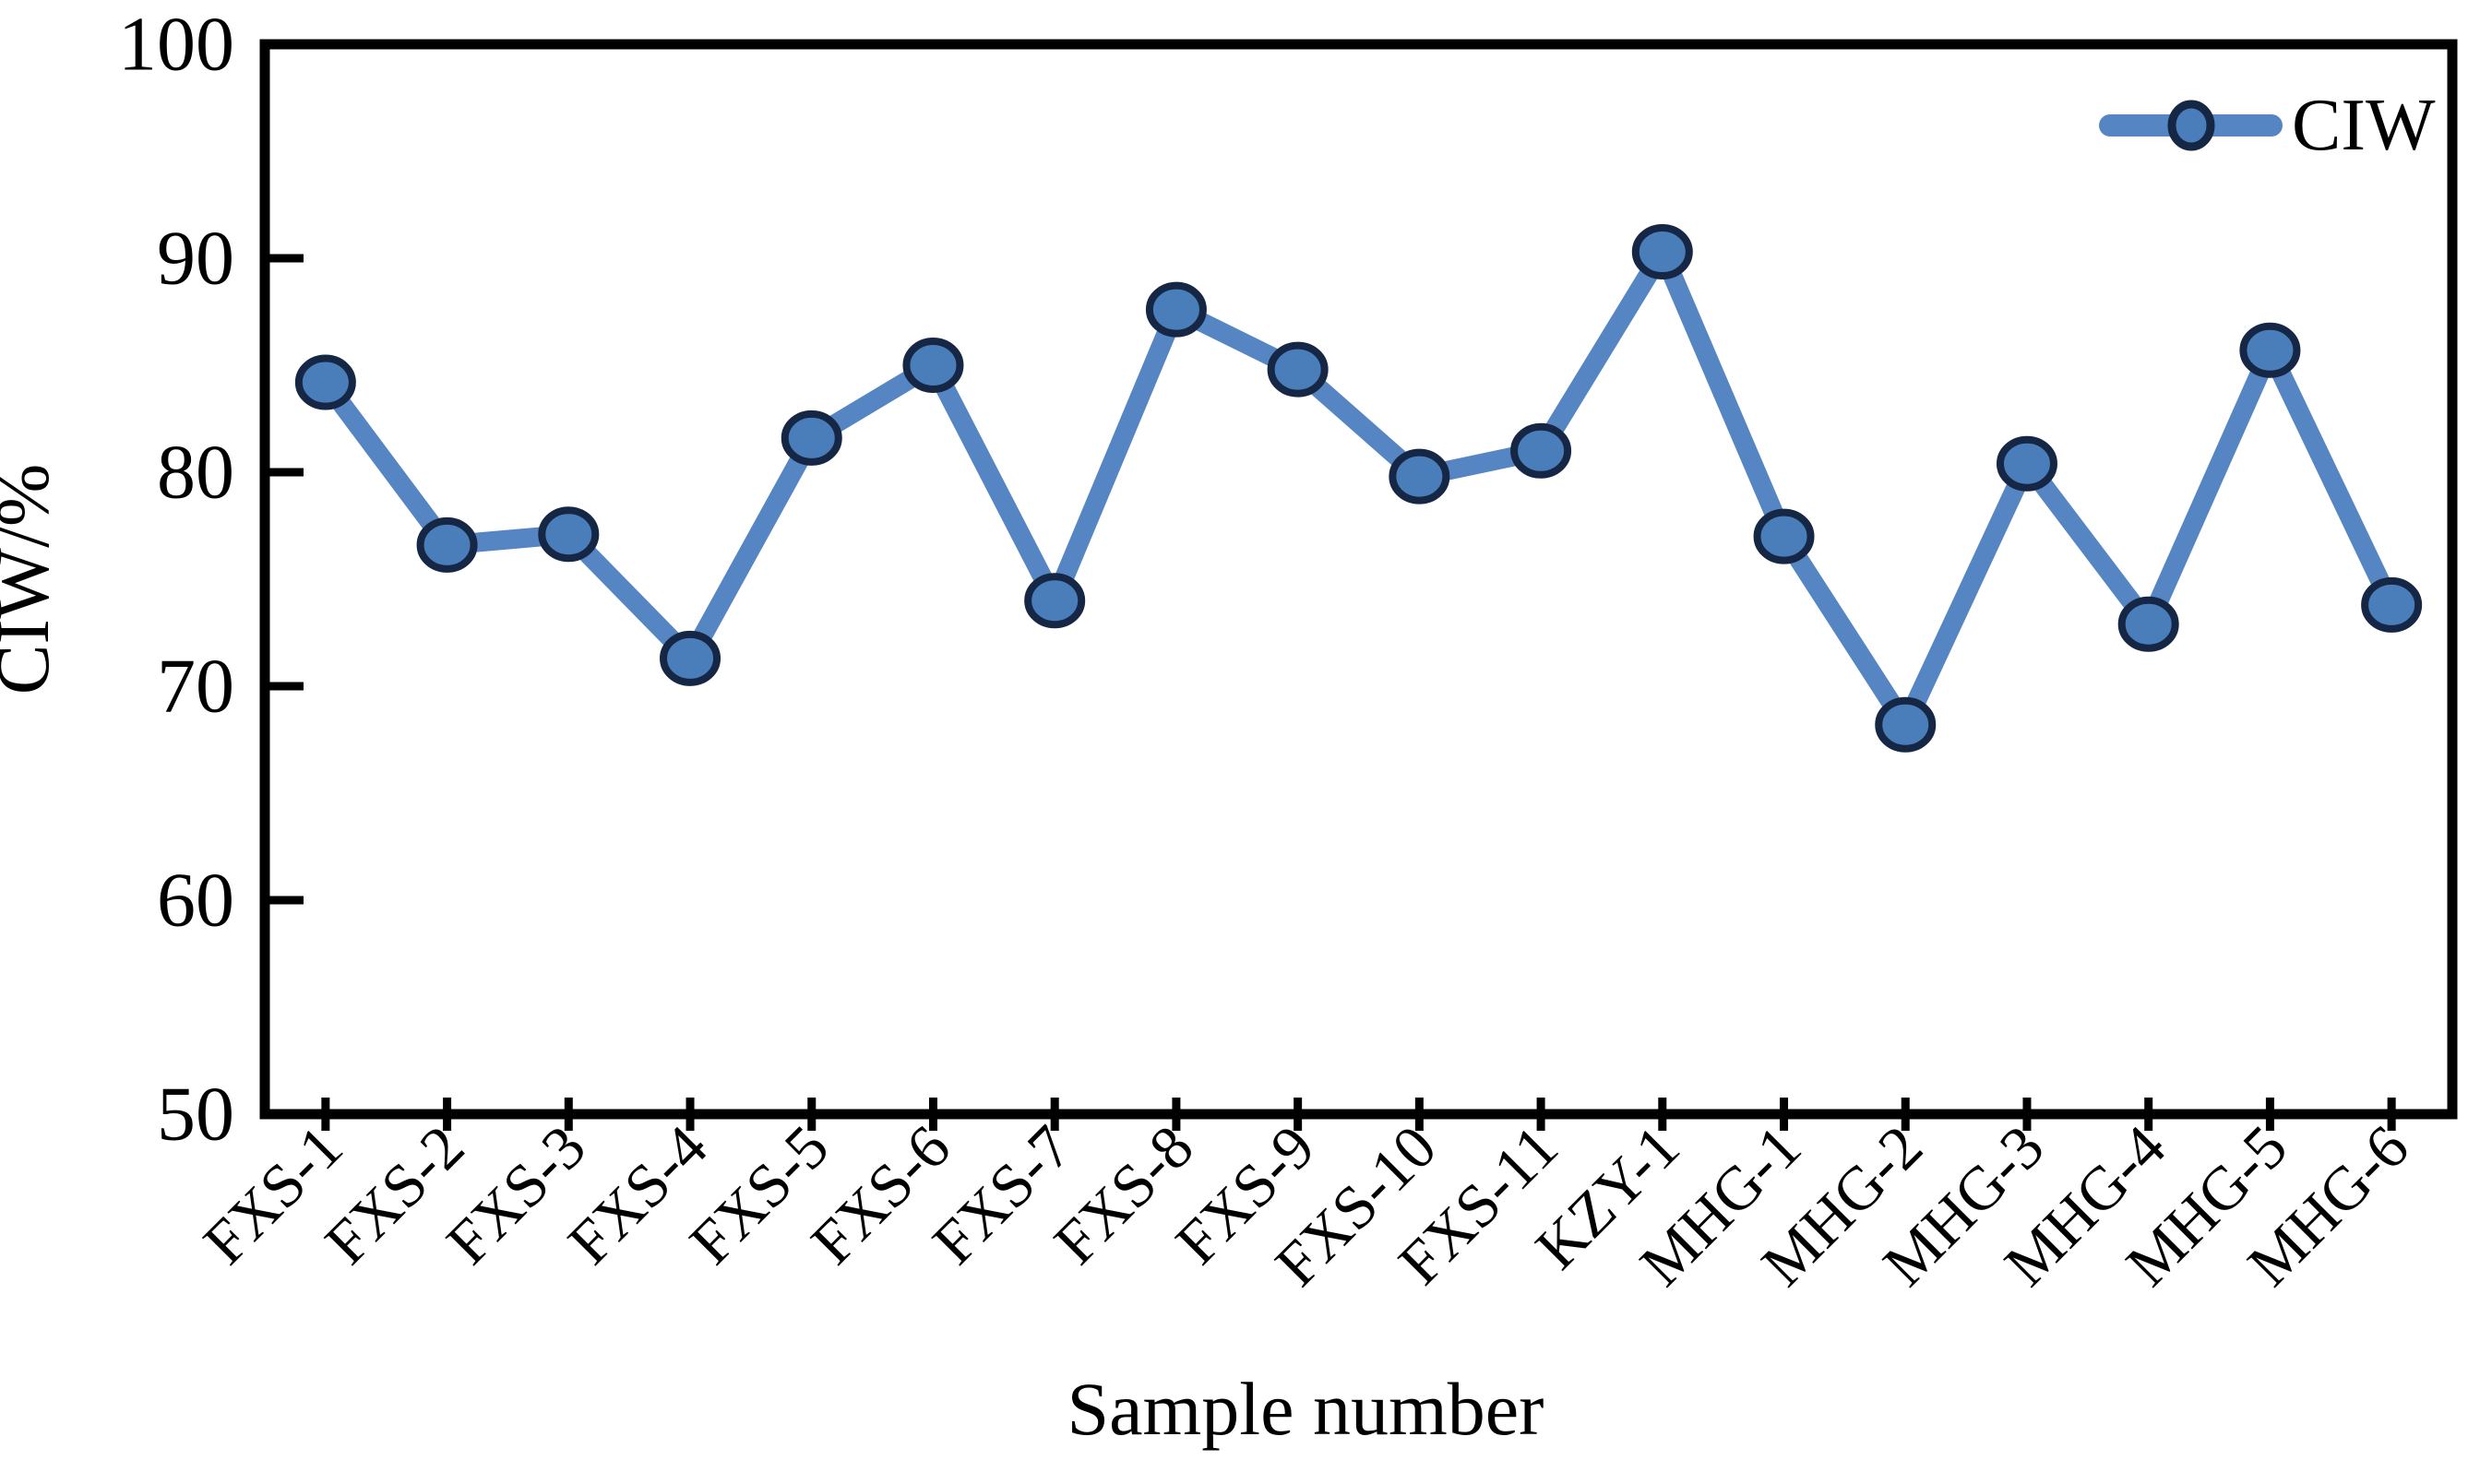 Image resolution: width=2480 pixels, height=1484 pixels. I want to click on x-tick-label: FXS-3, so click(517, 1194).